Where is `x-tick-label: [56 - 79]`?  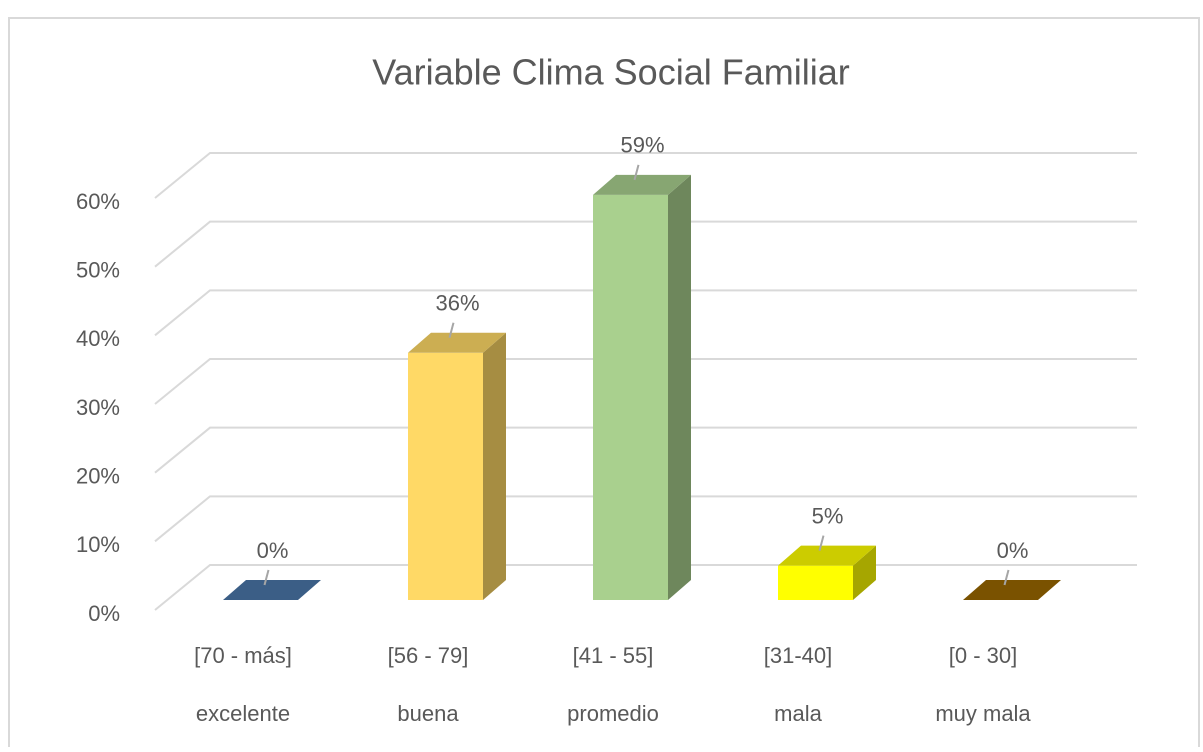 x-tick-label: [56 - 79] is located at coordinates (428, 655).